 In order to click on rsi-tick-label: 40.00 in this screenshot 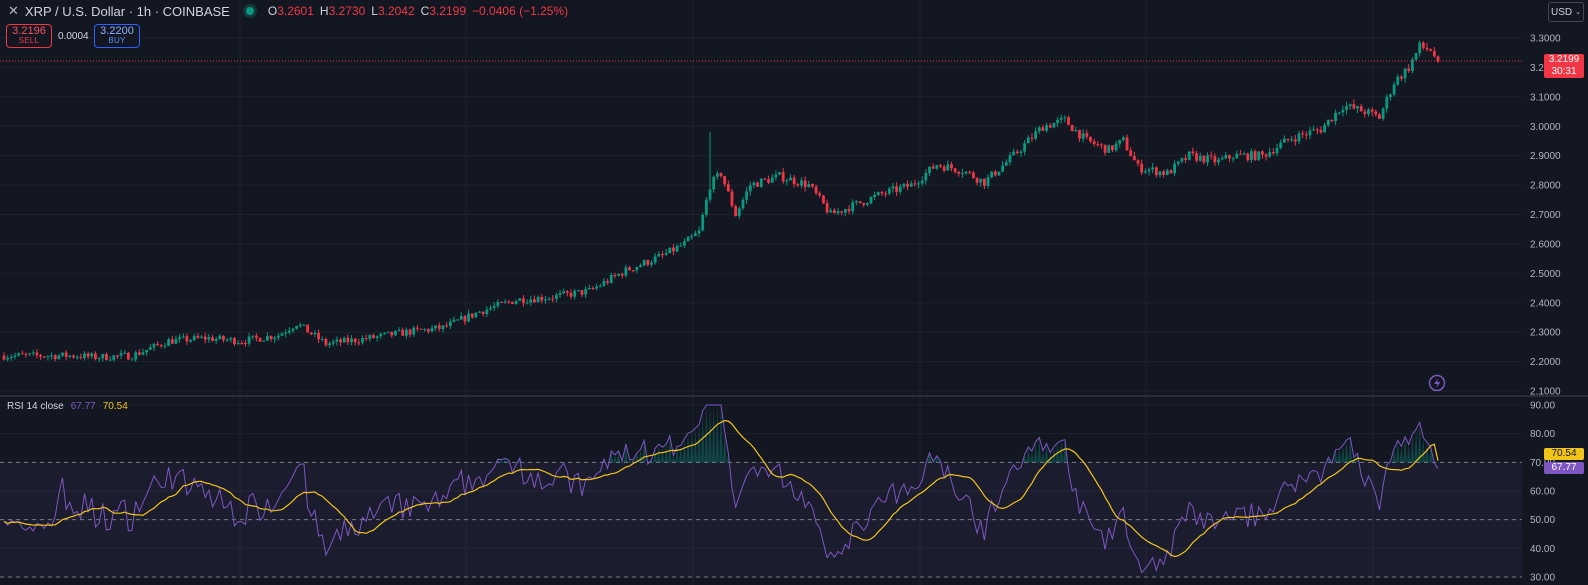, I will do `click(1542, 549)`.